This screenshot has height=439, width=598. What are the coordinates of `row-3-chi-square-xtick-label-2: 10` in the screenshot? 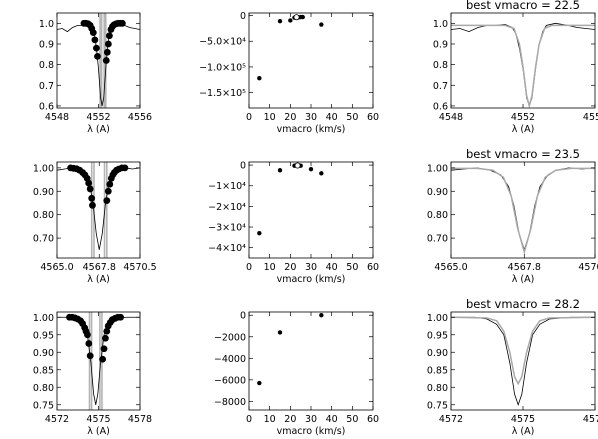 It's located at (270, 419).